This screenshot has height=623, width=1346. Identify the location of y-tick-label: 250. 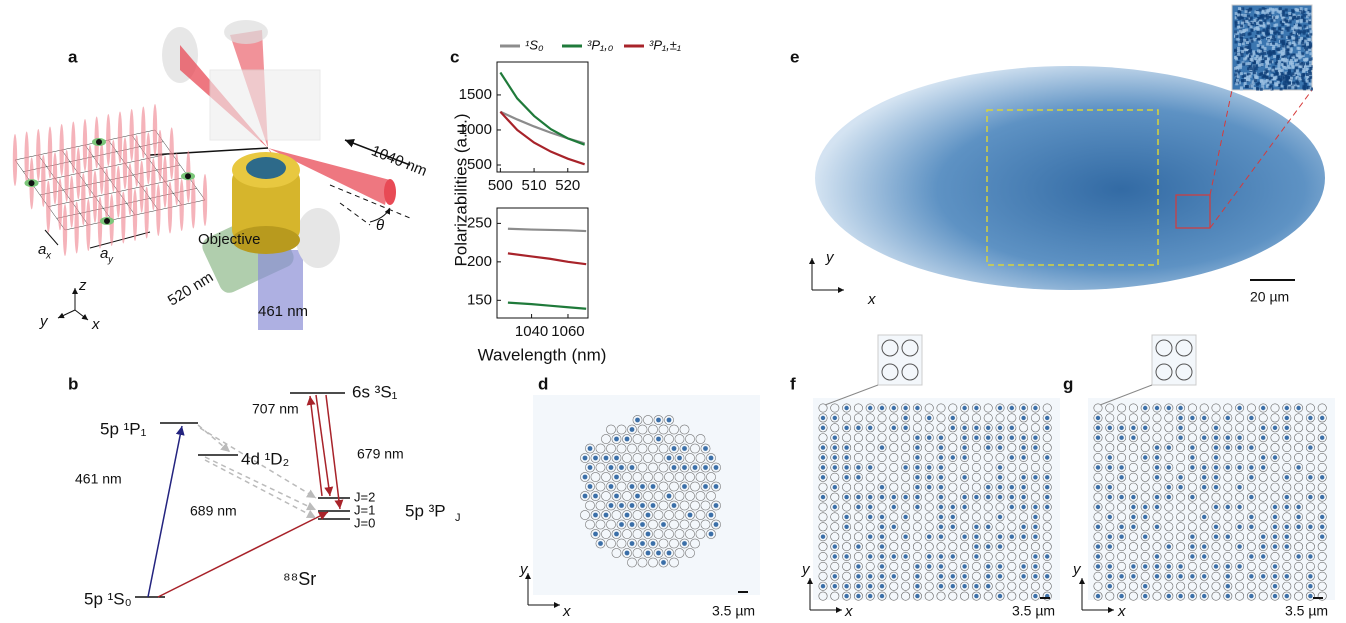
(479, 222).